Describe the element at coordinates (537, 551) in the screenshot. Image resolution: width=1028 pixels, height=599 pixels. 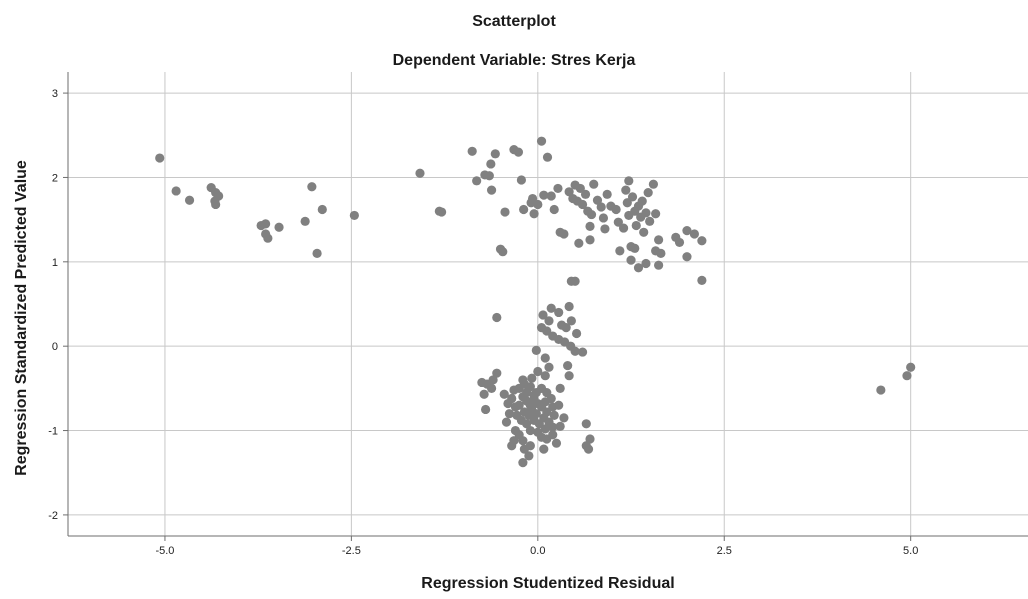
I see `x-tick-label: 0.0` at that location.